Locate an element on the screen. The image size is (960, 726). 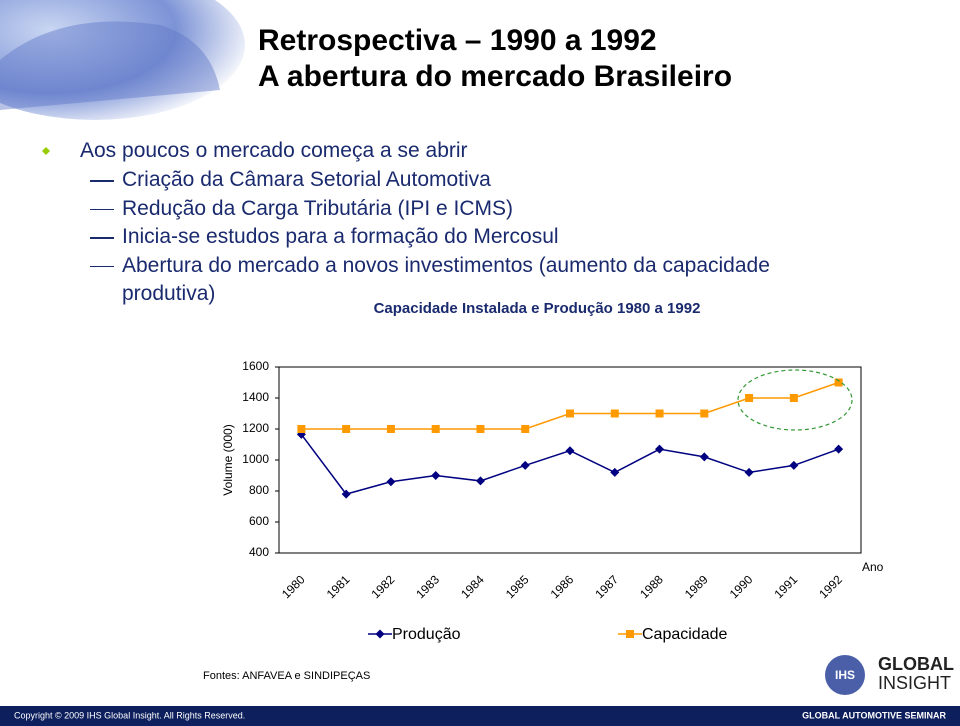
logo-mark: IHS is located at coordinates (845, 675).